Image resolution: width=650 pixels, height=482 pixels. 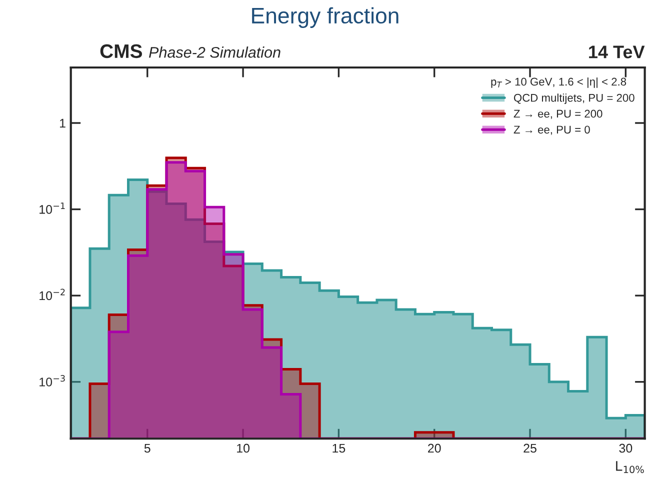 What do you see at coordinates (558, 82) in the screenshot?
I see `legend-title: p$_{T}$ > 10 GeV, 1.6 < |η| < 2.8` at bounding box center [558, 82].